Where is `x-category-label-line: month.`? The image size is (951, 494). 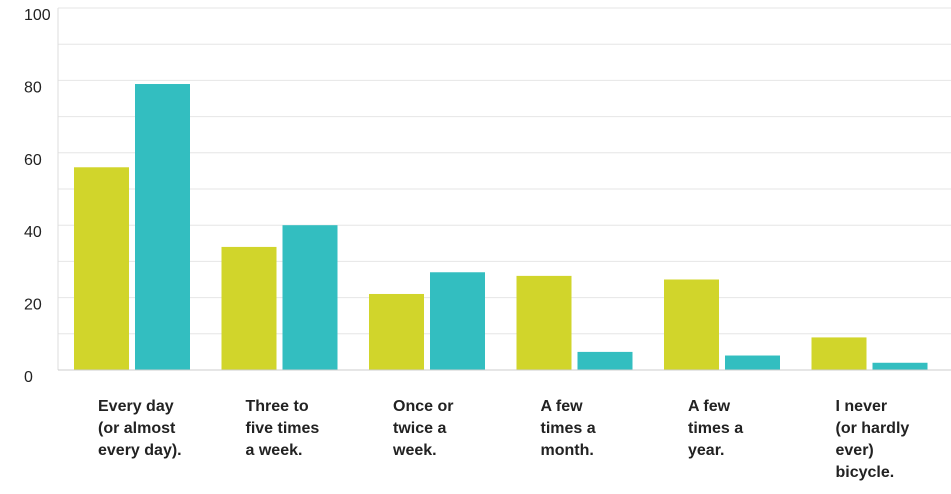 x-category-label-line: month. is located at coordinates (567, 450).